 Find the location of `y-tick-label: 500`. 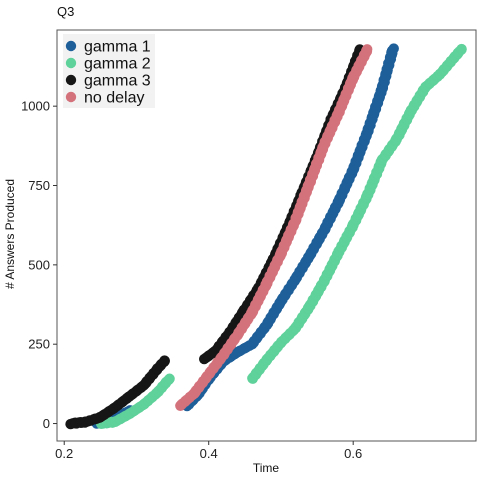

y-tick-label: 500 is located at coordinates (39, 264).